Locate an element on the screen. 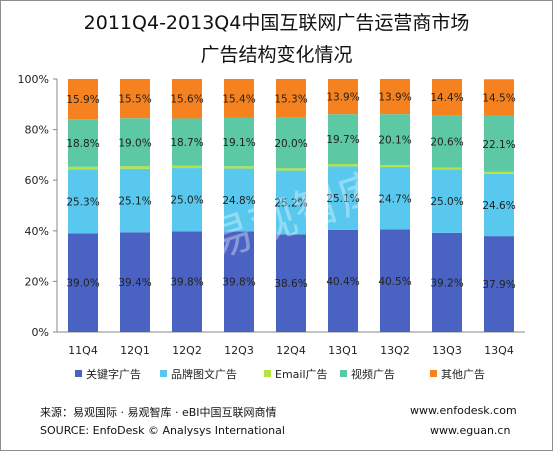 This screenshot has width=553, height=451. data-label: 19.0% is located at coordinates (134, 143).